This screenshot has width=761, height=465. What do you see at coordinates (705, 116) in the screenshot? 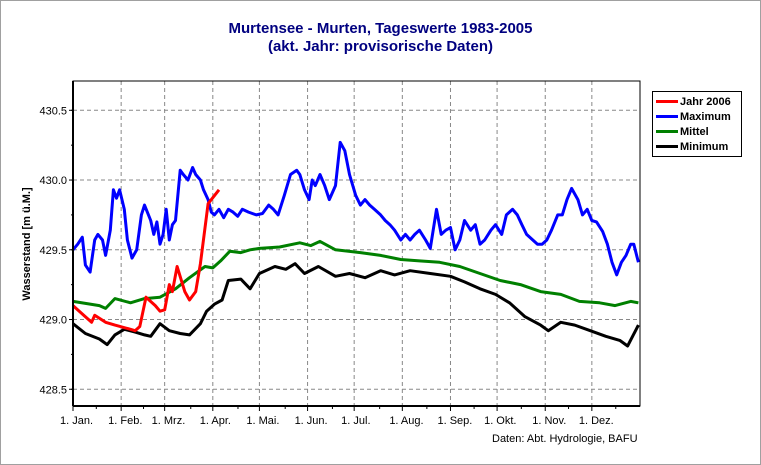
I see `legend-label: Maximum` at bounding box center [705, 116].